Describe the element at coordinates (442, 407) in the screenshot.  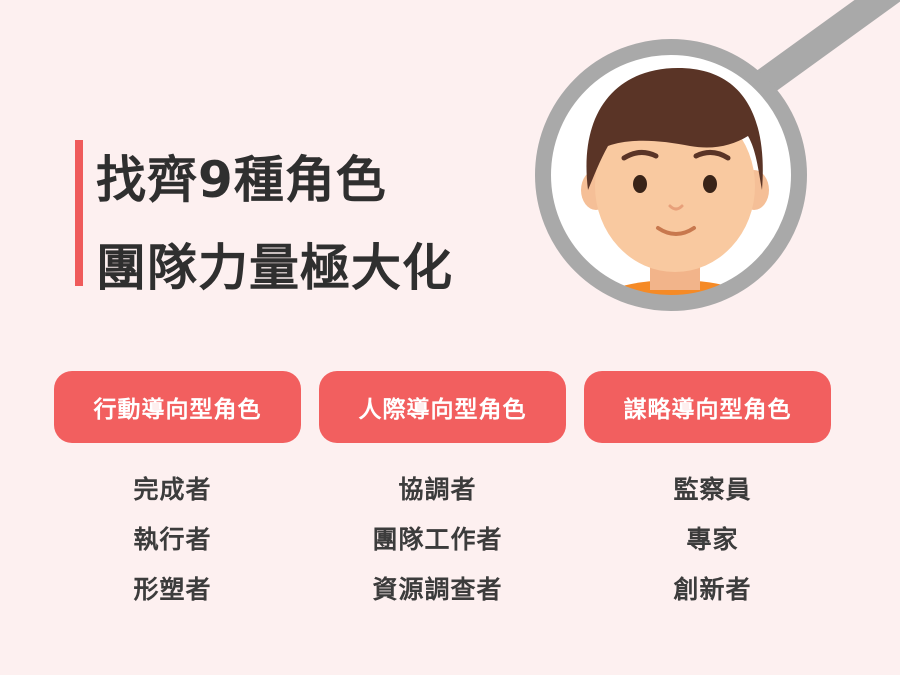
I see `role-category-people: 人際導向型角色` at that location.